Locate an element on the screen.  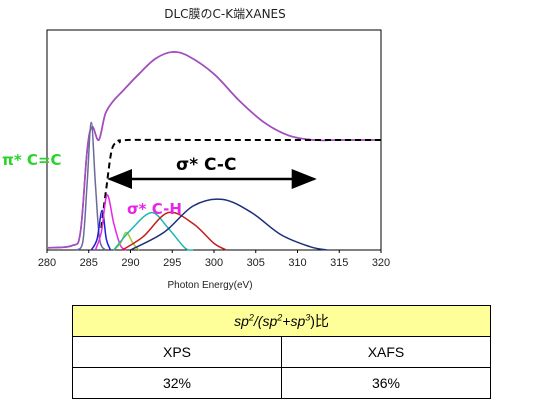
table-row: 32% 36% is located at coordinates (281, 383).